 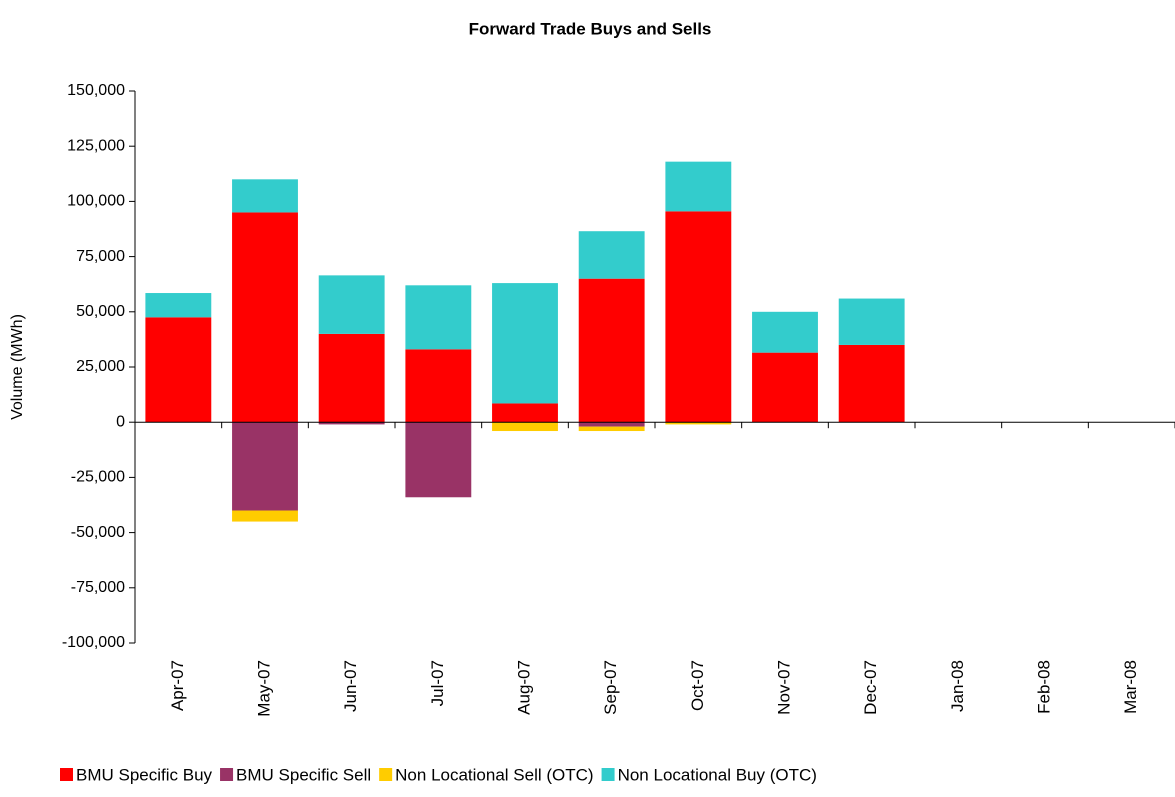 What do you see at coordinates (100, 366) in the screenshot?
I see `y-tick-label: 25,000` at bounding box center [100, 366].